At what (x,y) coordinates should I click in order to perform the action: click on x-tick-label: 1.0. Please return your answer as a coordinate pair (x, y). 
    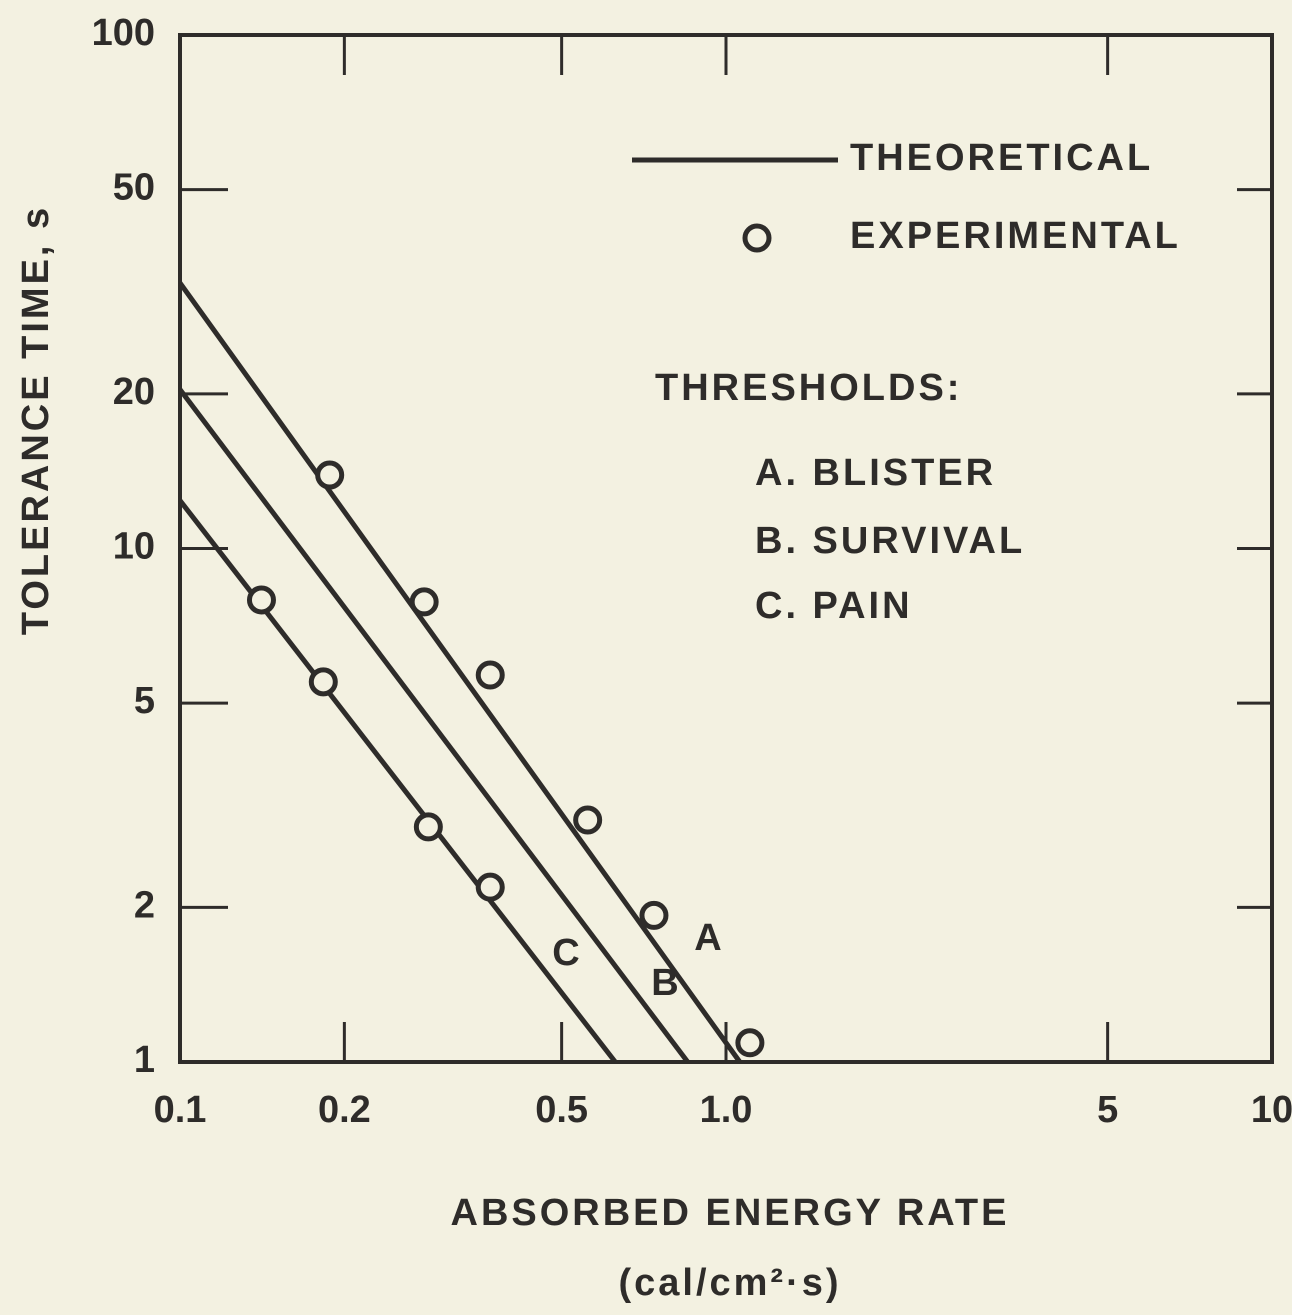
    Looking at the image, I should click on (726, 1110).